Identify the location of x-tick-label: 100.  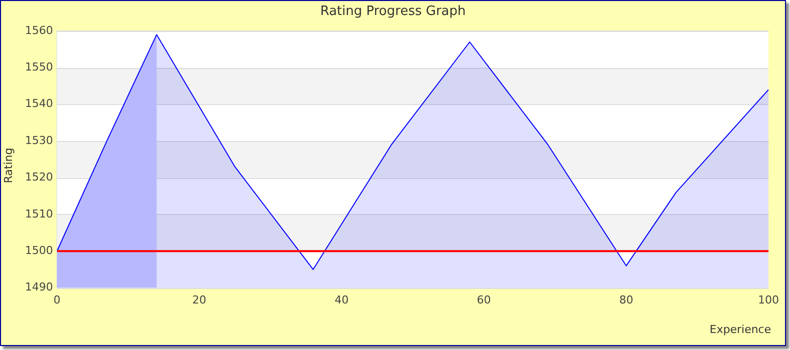
(768, 299).